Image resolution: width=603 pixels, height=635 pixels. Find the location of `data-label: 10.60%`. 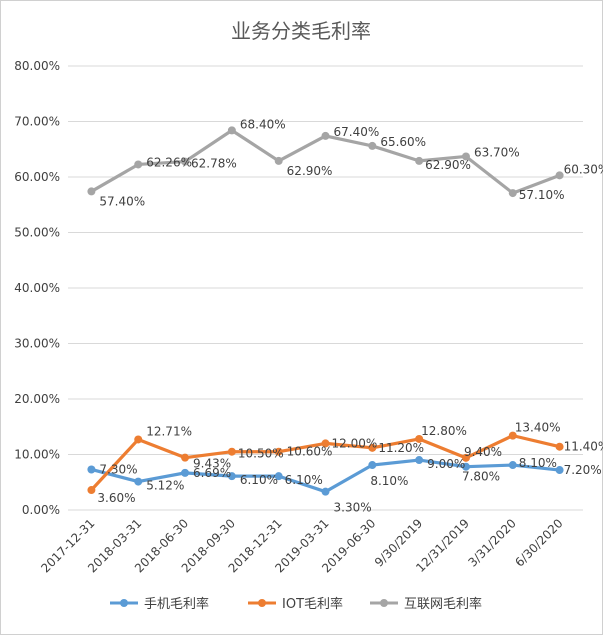

data-label: 10.60% is located at coordinates (310, 452).